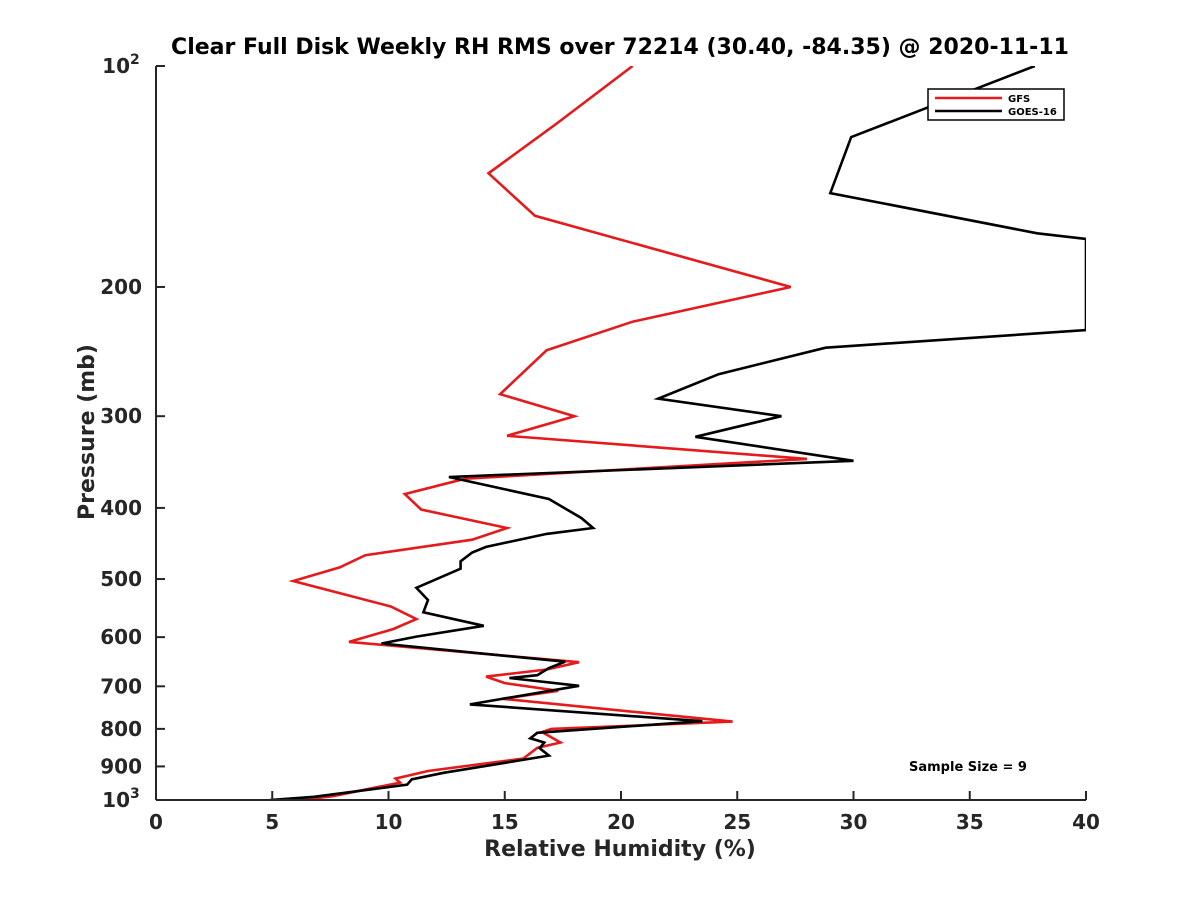 The width and height of the screenshot is (1200, 900). I want to click on y-tick-label: 200, so click(121, 287).